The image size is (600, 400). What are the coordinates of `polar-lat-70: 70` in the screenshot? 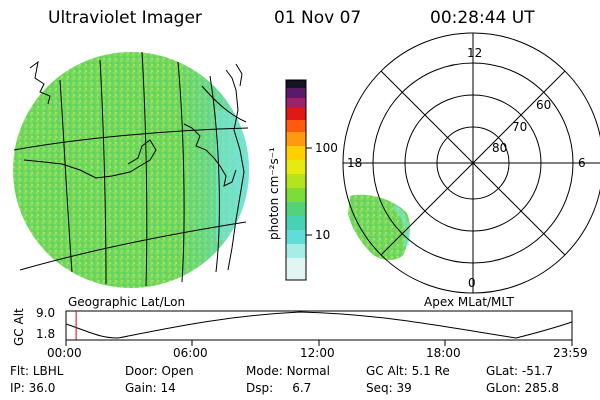 It's located at (520, 127).